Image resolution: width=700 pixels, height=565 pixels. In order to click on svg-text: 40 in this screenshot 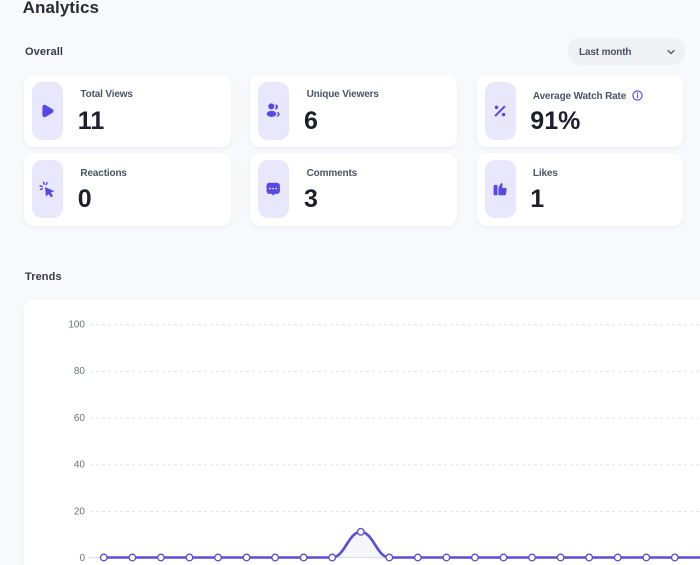, I will do `click(80, 465)`.